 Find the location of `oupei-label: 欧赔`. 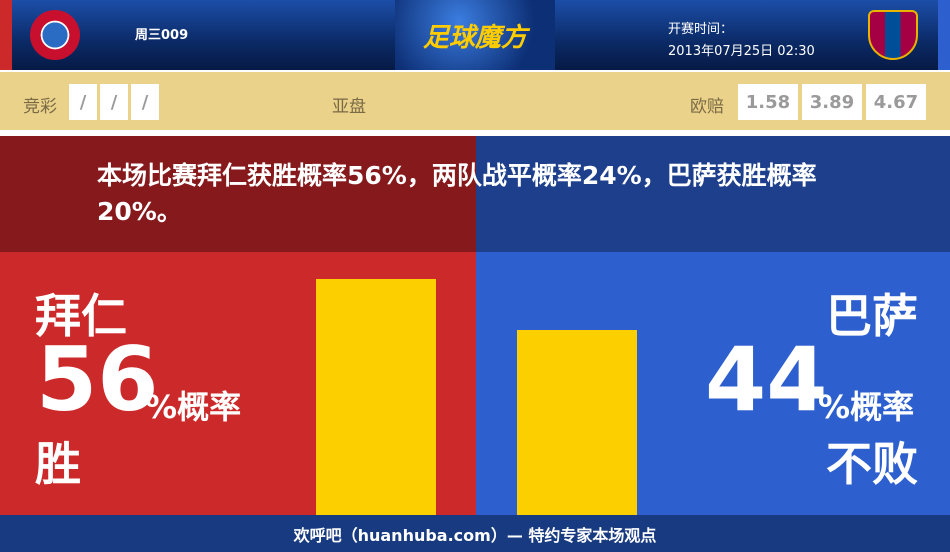

oupei-label: 欧赔 is located at coordinates (707, 107).